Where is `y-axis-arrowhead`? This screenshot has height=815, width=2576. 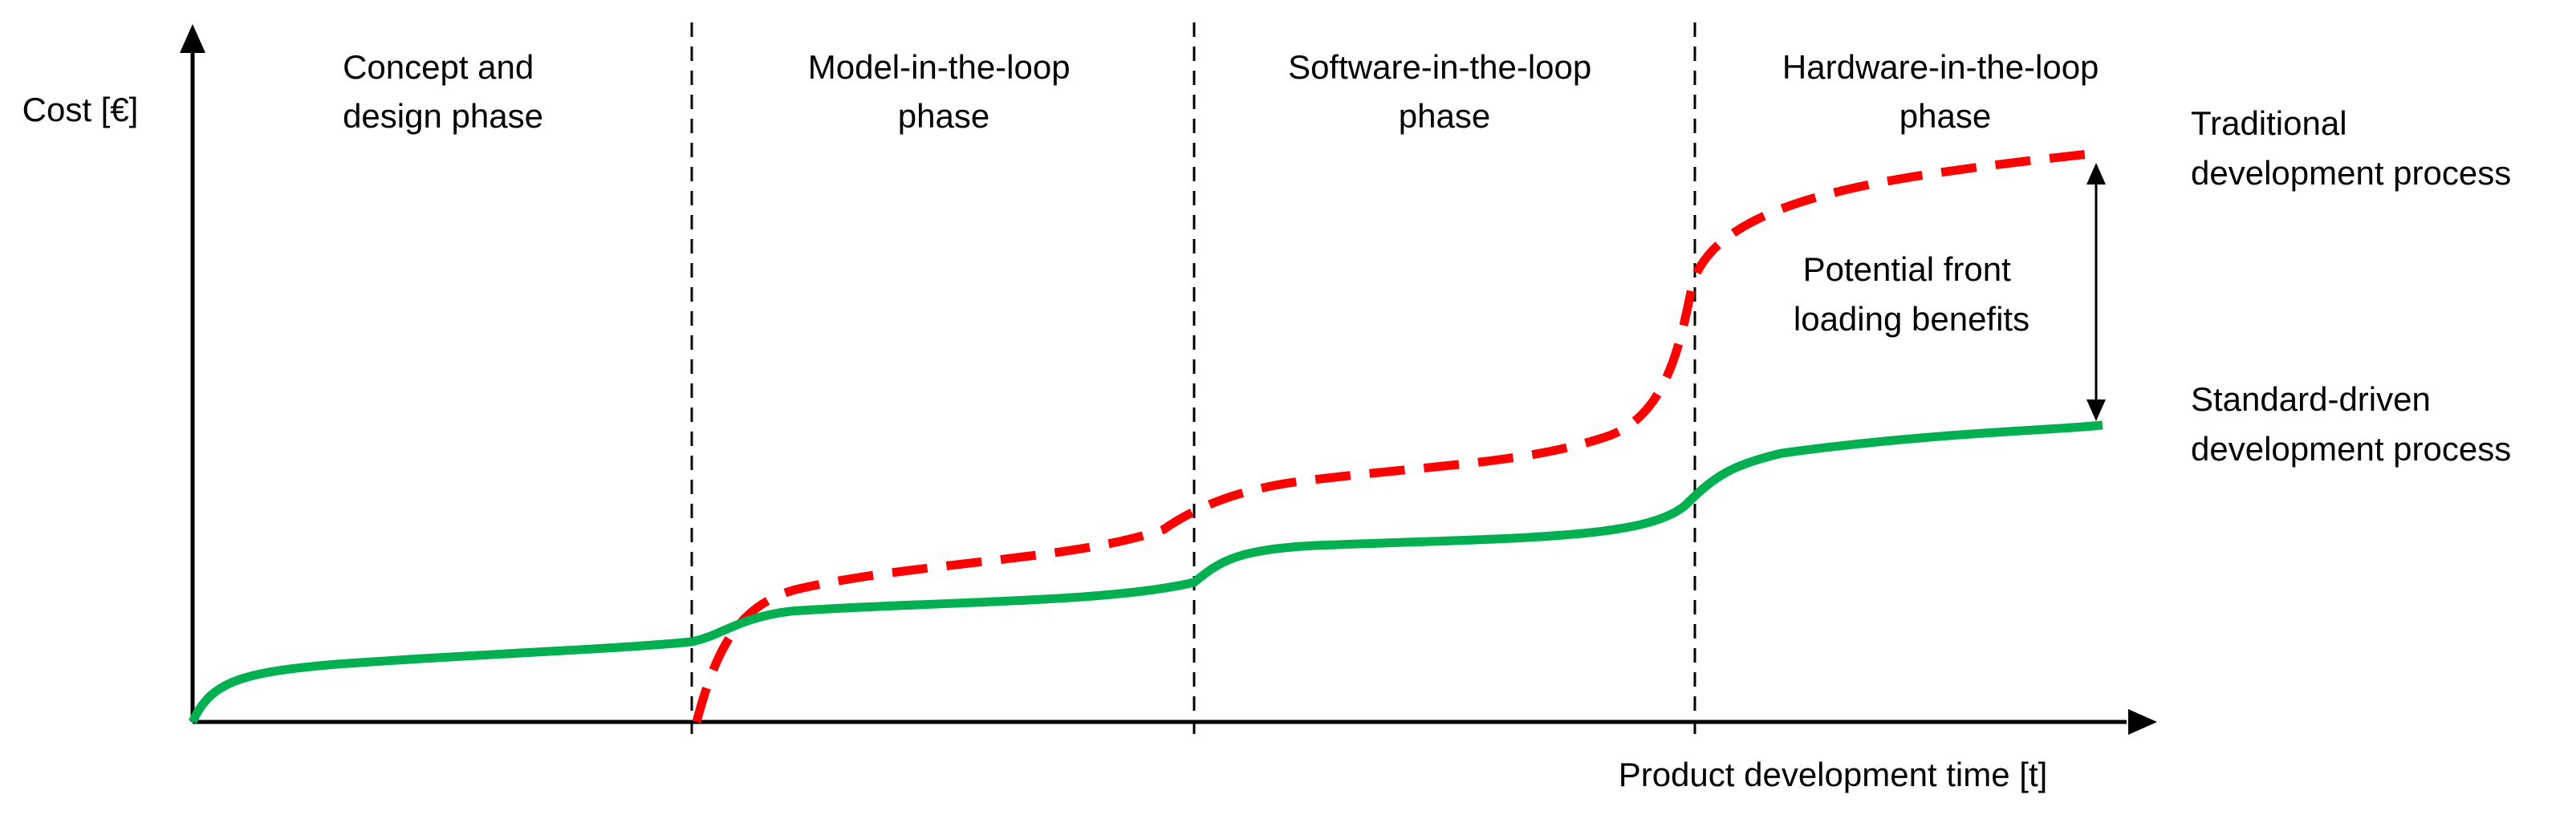
y-axis-arrowhead is located at coordinates (193, 38).